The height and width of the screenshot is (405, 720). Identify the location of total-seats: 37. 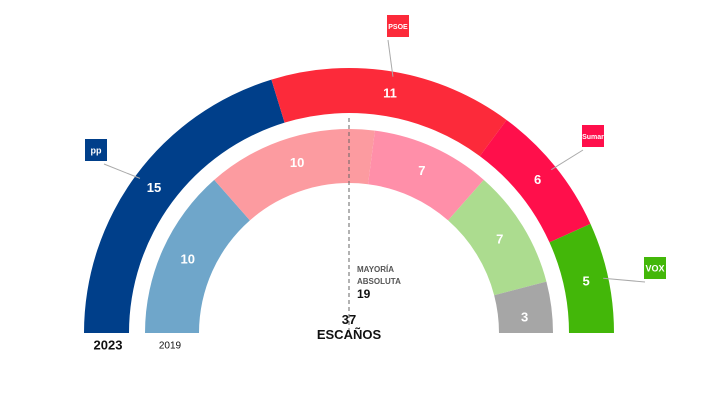
(349, 319).